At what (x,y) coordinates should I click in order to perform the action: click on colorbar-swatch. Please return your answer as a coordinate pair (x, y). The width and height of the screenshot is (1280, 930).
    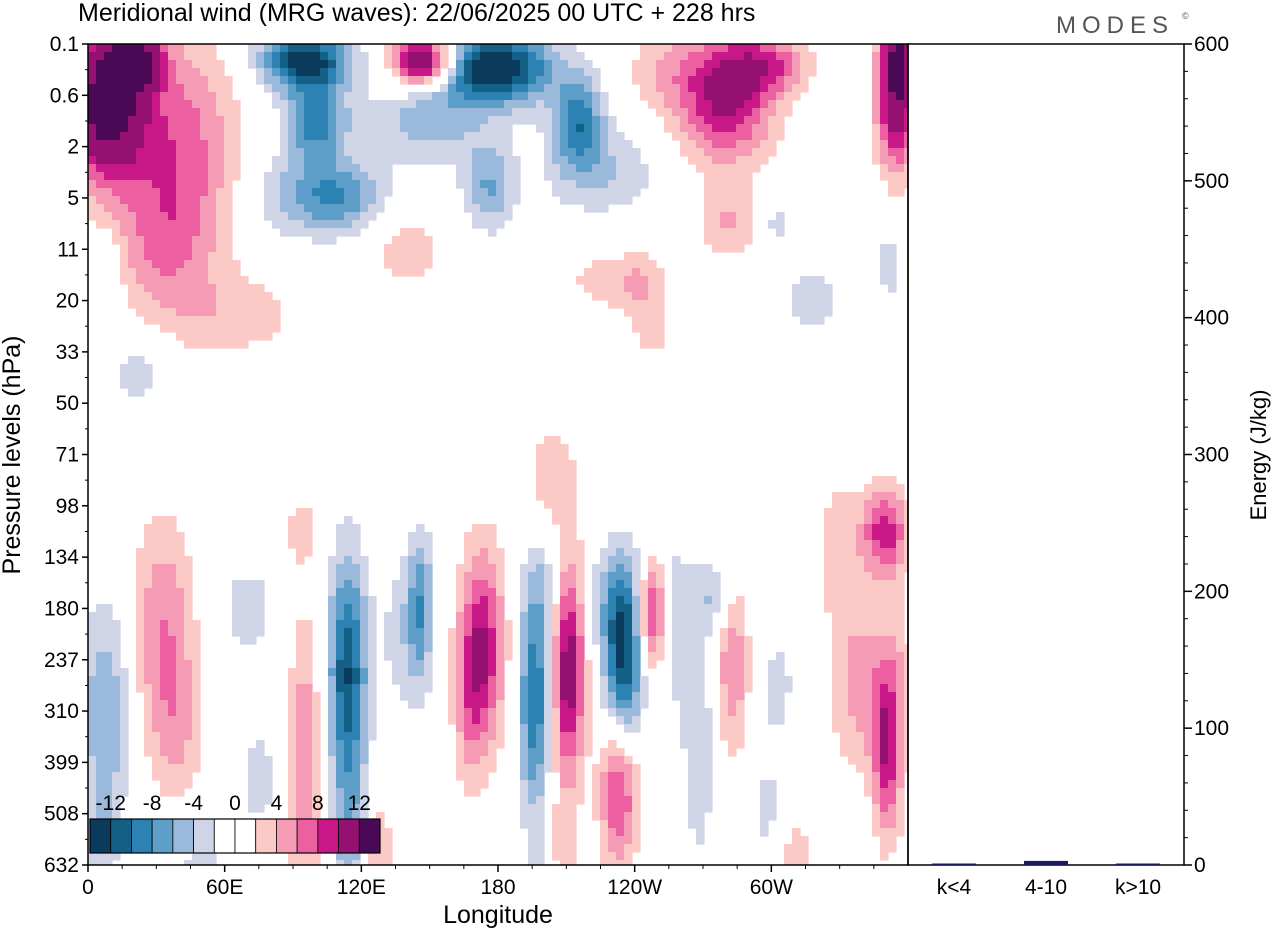
    Looking at the image, I should click on (245, 836).